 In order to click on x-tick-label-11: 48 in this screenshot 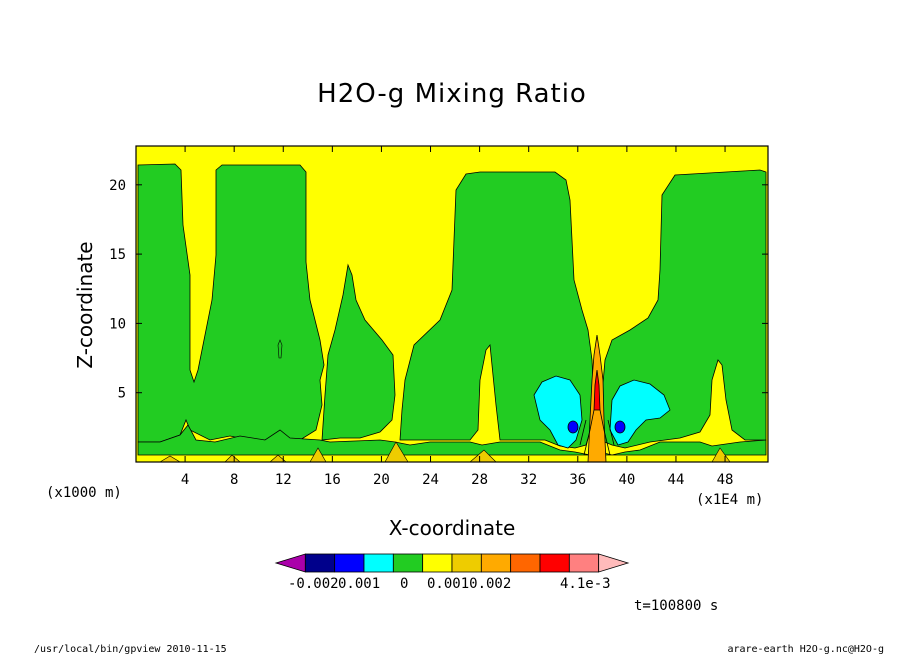, I will do `click(725, 480)`.